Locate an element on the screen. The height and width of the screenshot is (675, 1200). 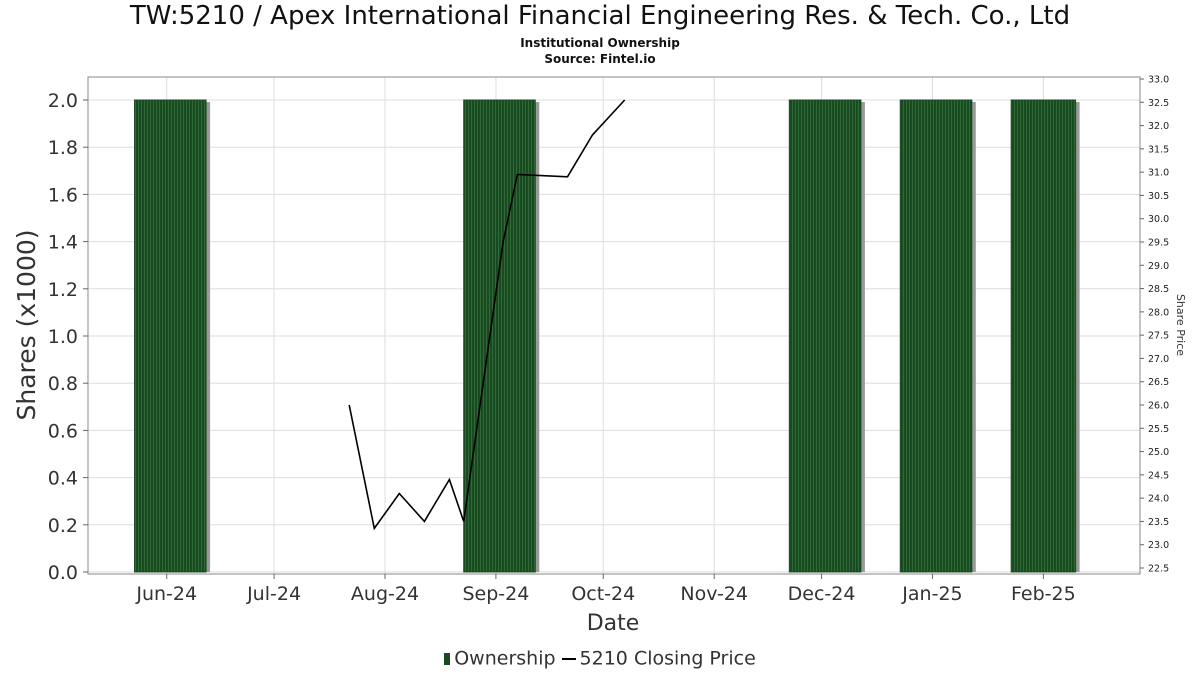
y2-tick-label: 31.5 is located at coordinates (1158, 149).